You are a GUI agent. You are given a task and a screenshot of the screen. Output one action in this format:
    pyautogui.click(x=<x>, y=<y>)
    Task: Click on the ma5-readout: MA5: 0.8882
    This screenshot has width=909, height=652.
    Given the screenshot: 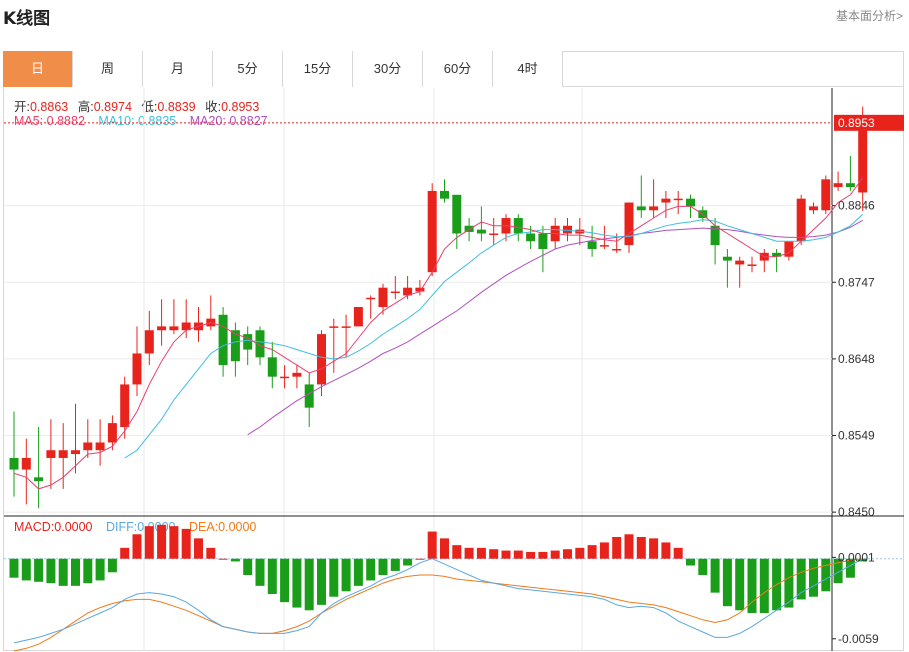 What is the action you would take?
    pyautogui.click(x=49, y=121)
    